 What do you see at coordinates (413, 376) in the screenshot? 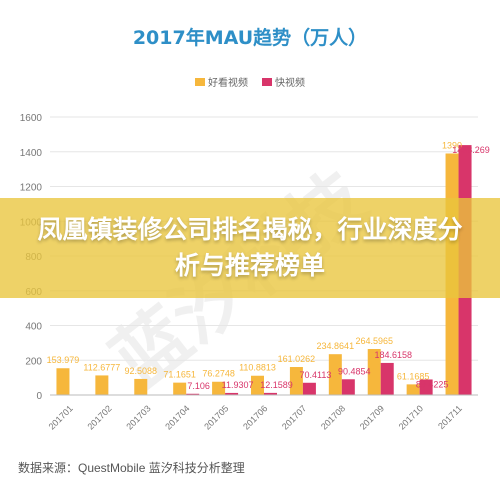
I see `value-label-haokan: 61.1685` at bounding box center [413, 376].